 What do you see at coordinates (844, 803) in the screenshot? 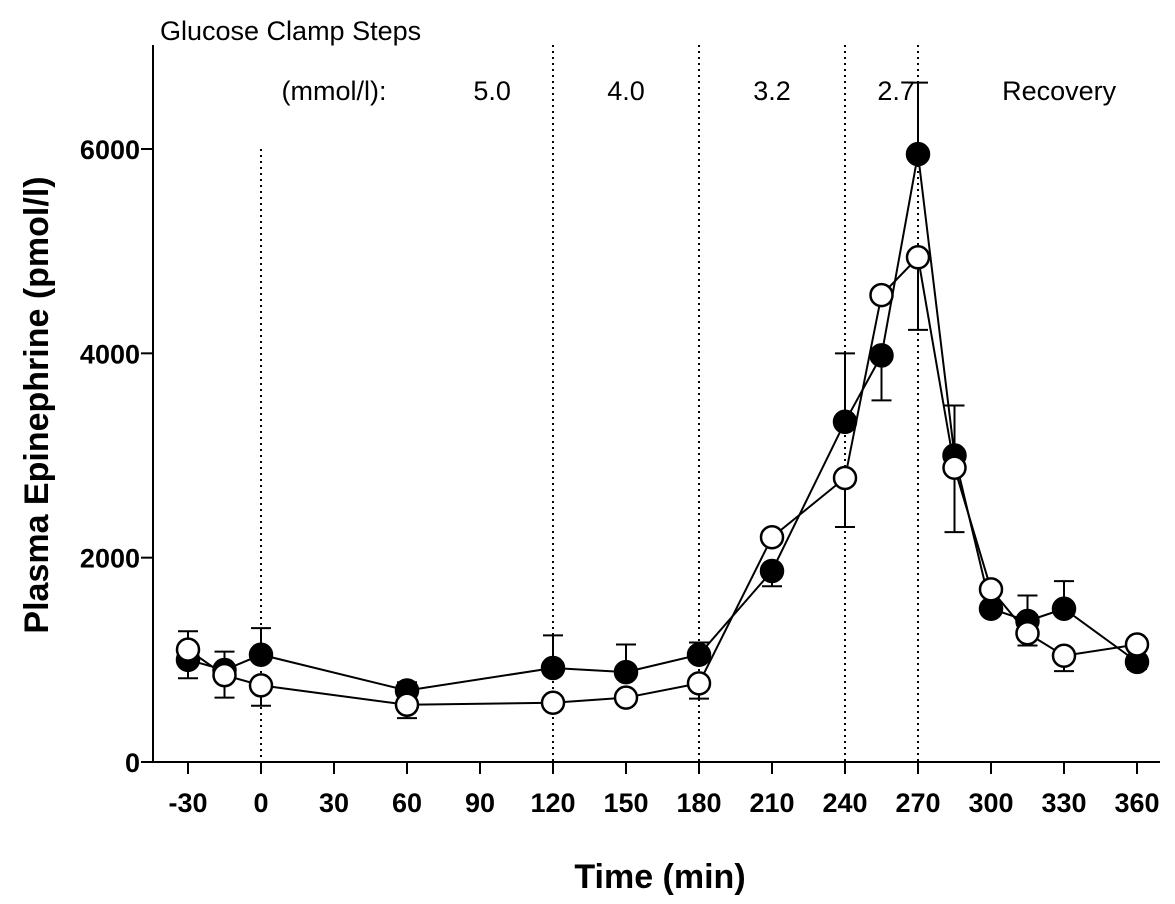
I see `x-tick-label: 240` at bounding box center [844, 803].